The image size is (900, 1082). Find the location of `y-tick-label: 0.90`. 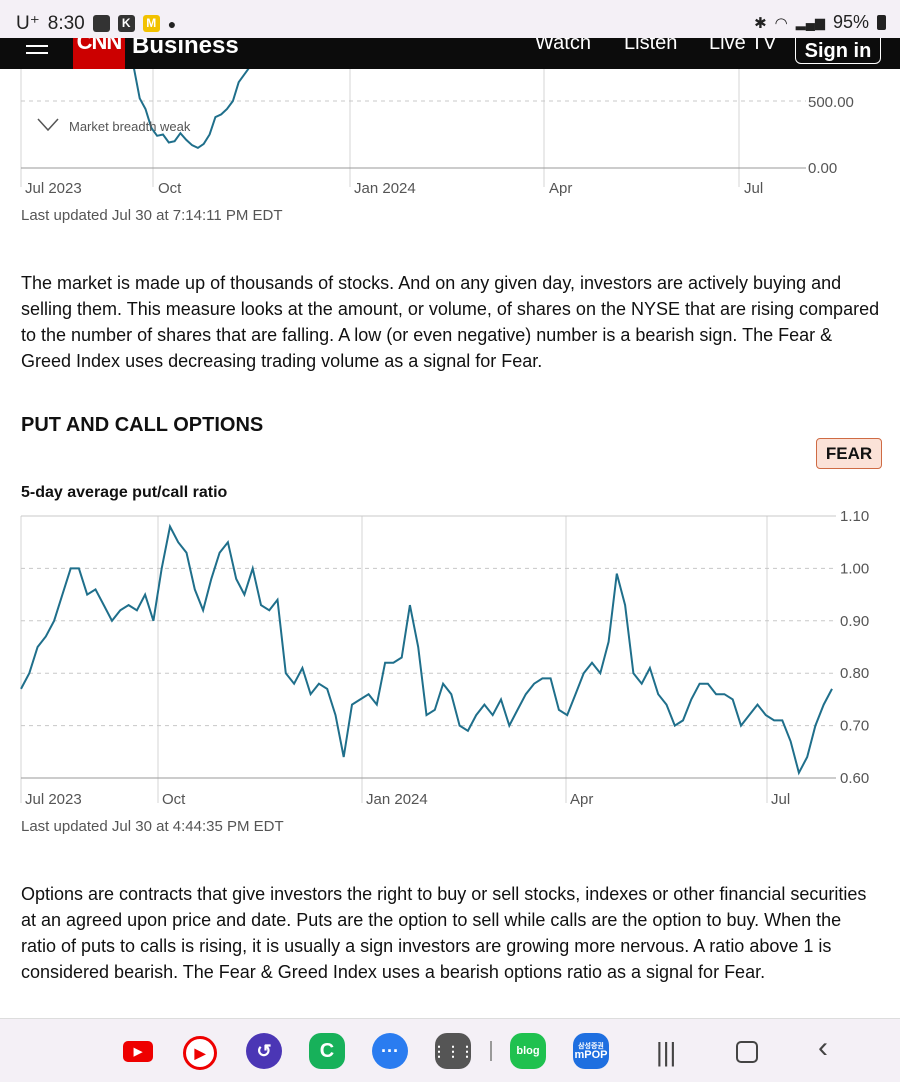

y-tick-label: 0.90 is located at coordinates (854, 621).